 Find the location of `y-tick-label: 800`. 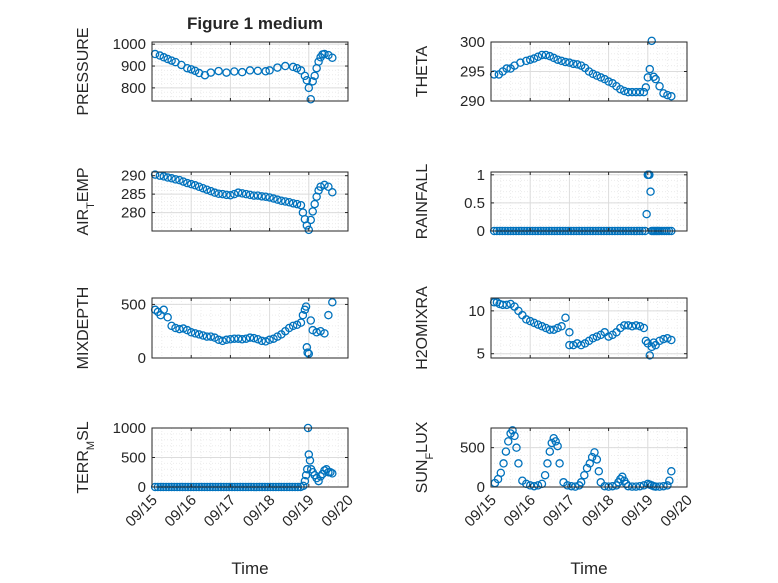

y-tick-label: 800 is located at coordinates (133, 88).